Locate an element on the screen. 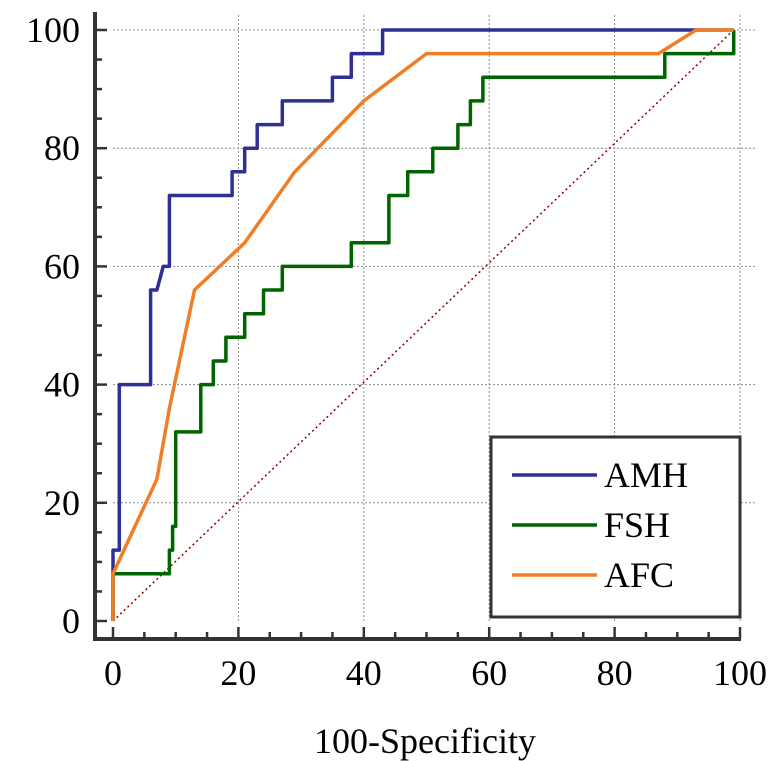 This screenshot has height=761, width=779. legend-box is located at coordinates (615, 527).